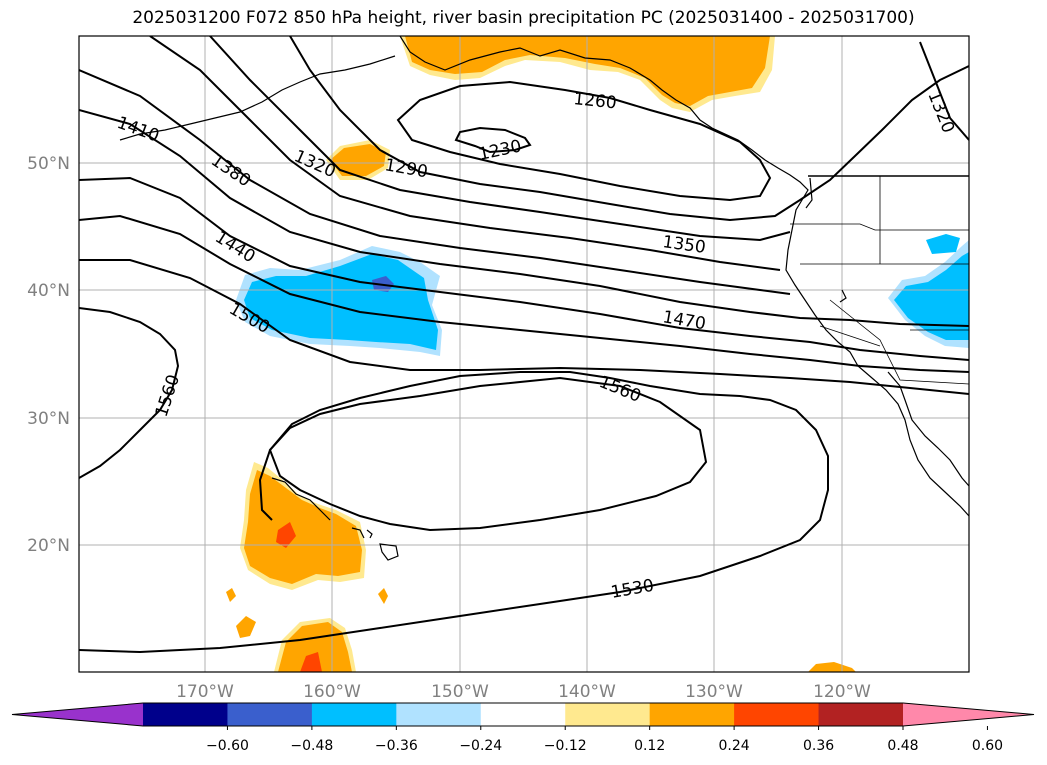  I want to click on precip-positive-small-core, so click(358, 160).